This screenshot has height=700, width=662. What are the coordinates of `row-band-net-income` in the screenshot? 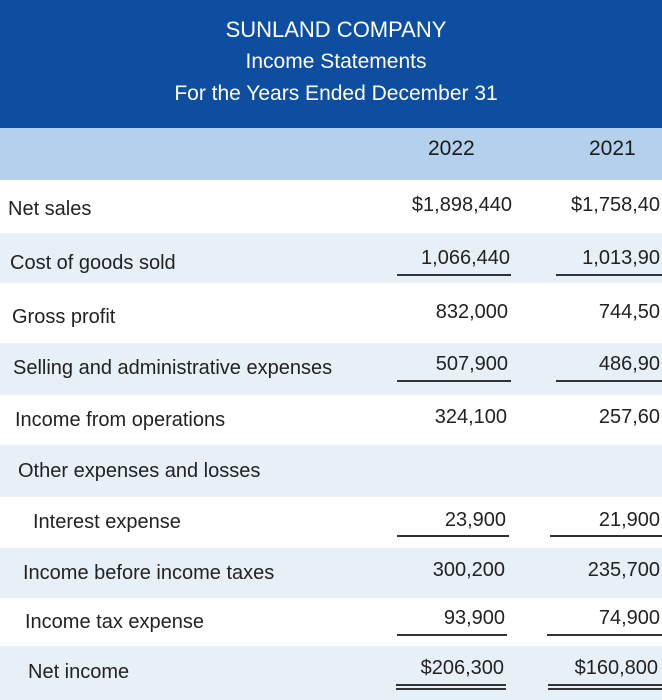 It's located at (331, 673).